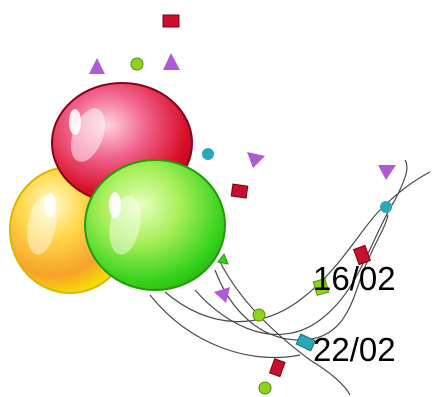  Describe the element at coordinates (354, 278) in the screenshot. I see `date-label-1: 16/02` at that location.